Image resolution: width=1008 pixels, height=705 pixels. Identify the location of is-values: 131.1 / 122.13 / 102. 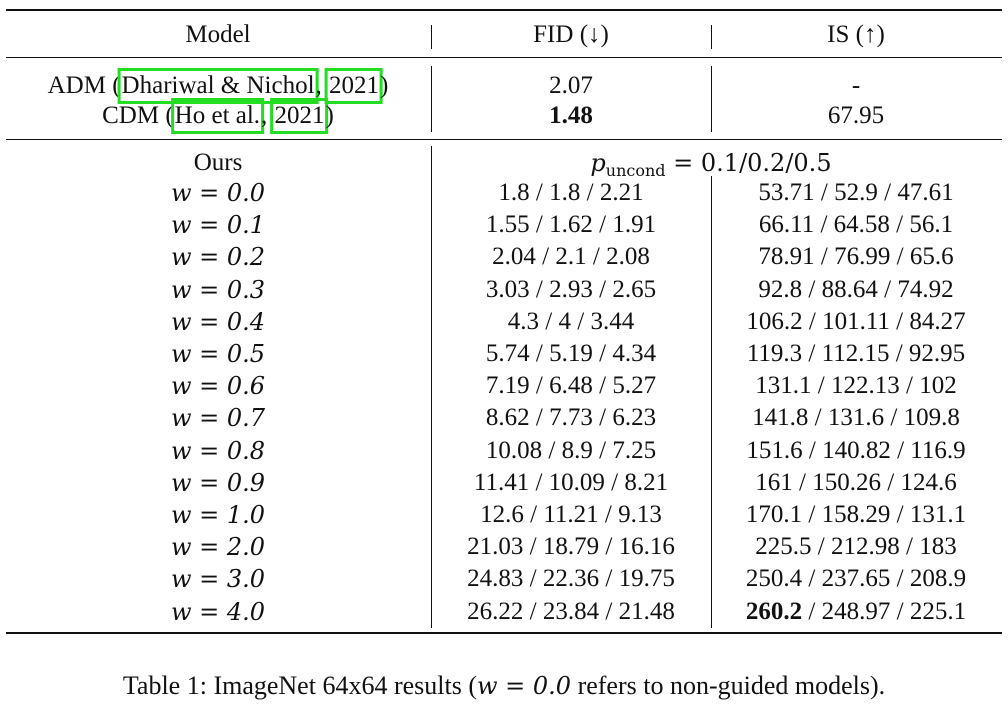
(855, 386).